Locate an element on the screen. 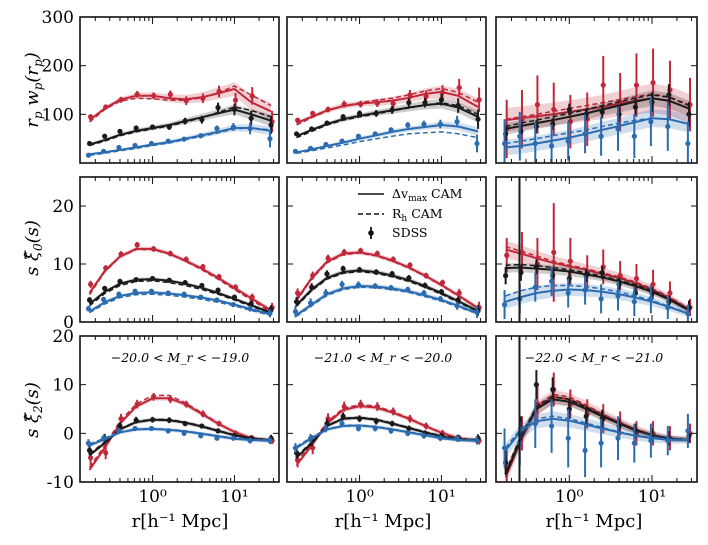 The image size is (708, 545). dashed-line-red-r0c0 is located at coordinates (180, 104).